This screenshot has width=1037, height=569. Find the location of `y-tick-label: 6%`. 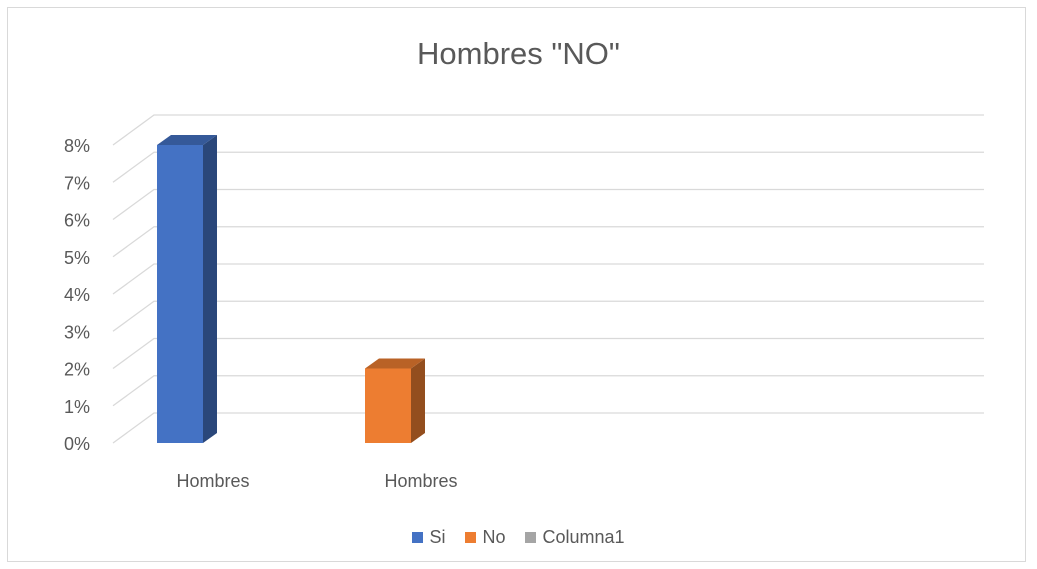

y-tick-label: 6% is located at coordinates (77, 221).